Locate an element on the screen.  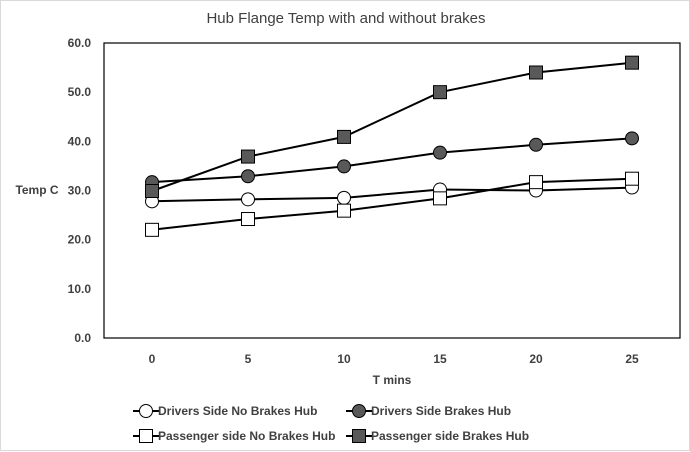
legend-item: Drivers Side Brakes Hub is located at coordinates (428, 411).